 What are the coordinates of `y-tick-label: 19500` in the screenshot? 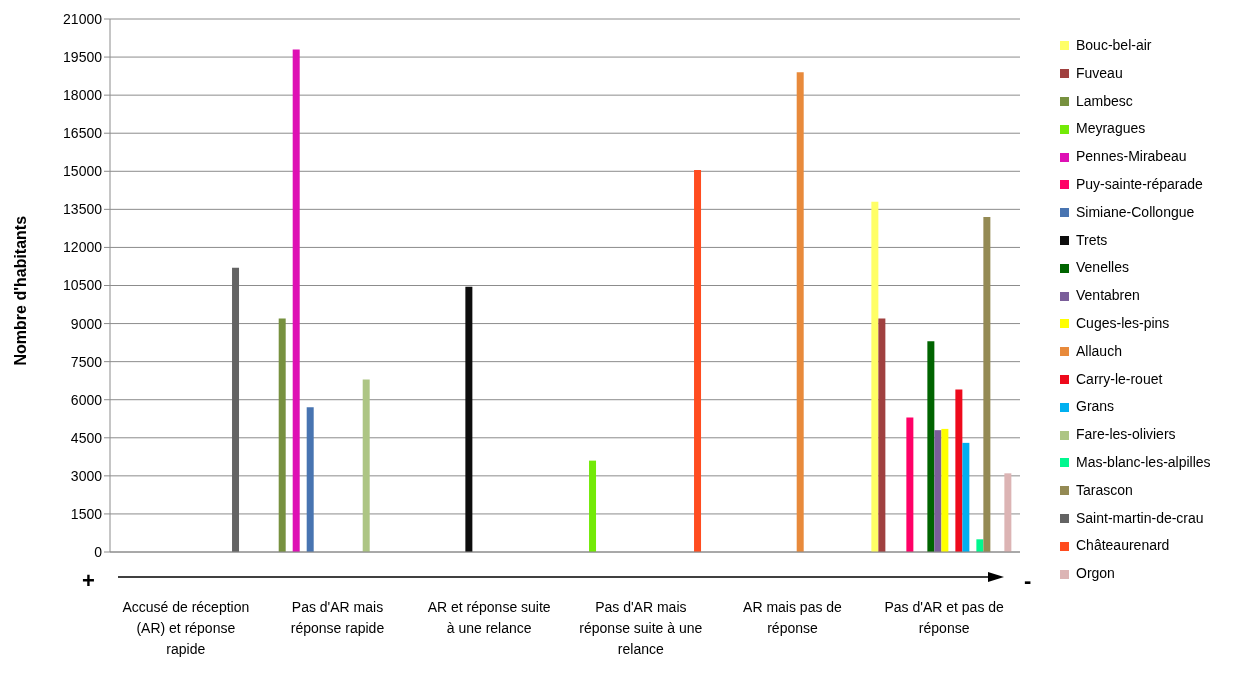 It's located at (83, 57).